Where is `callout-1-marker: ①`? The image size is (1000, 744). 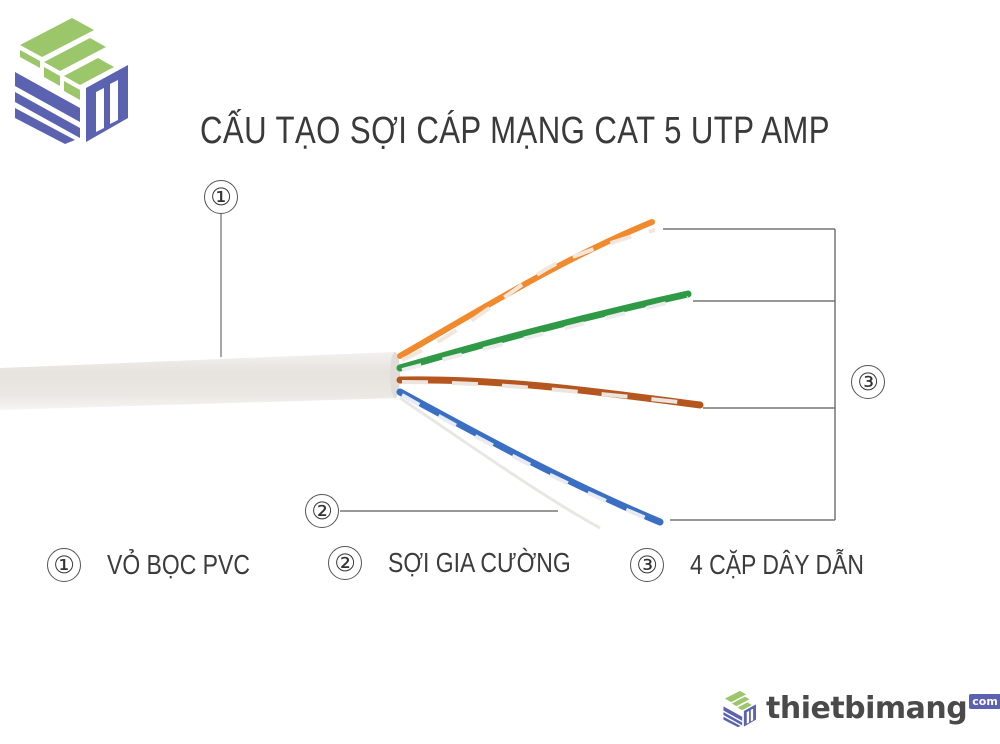
callout-1-marker: ① is located at coordinates (221, 197).